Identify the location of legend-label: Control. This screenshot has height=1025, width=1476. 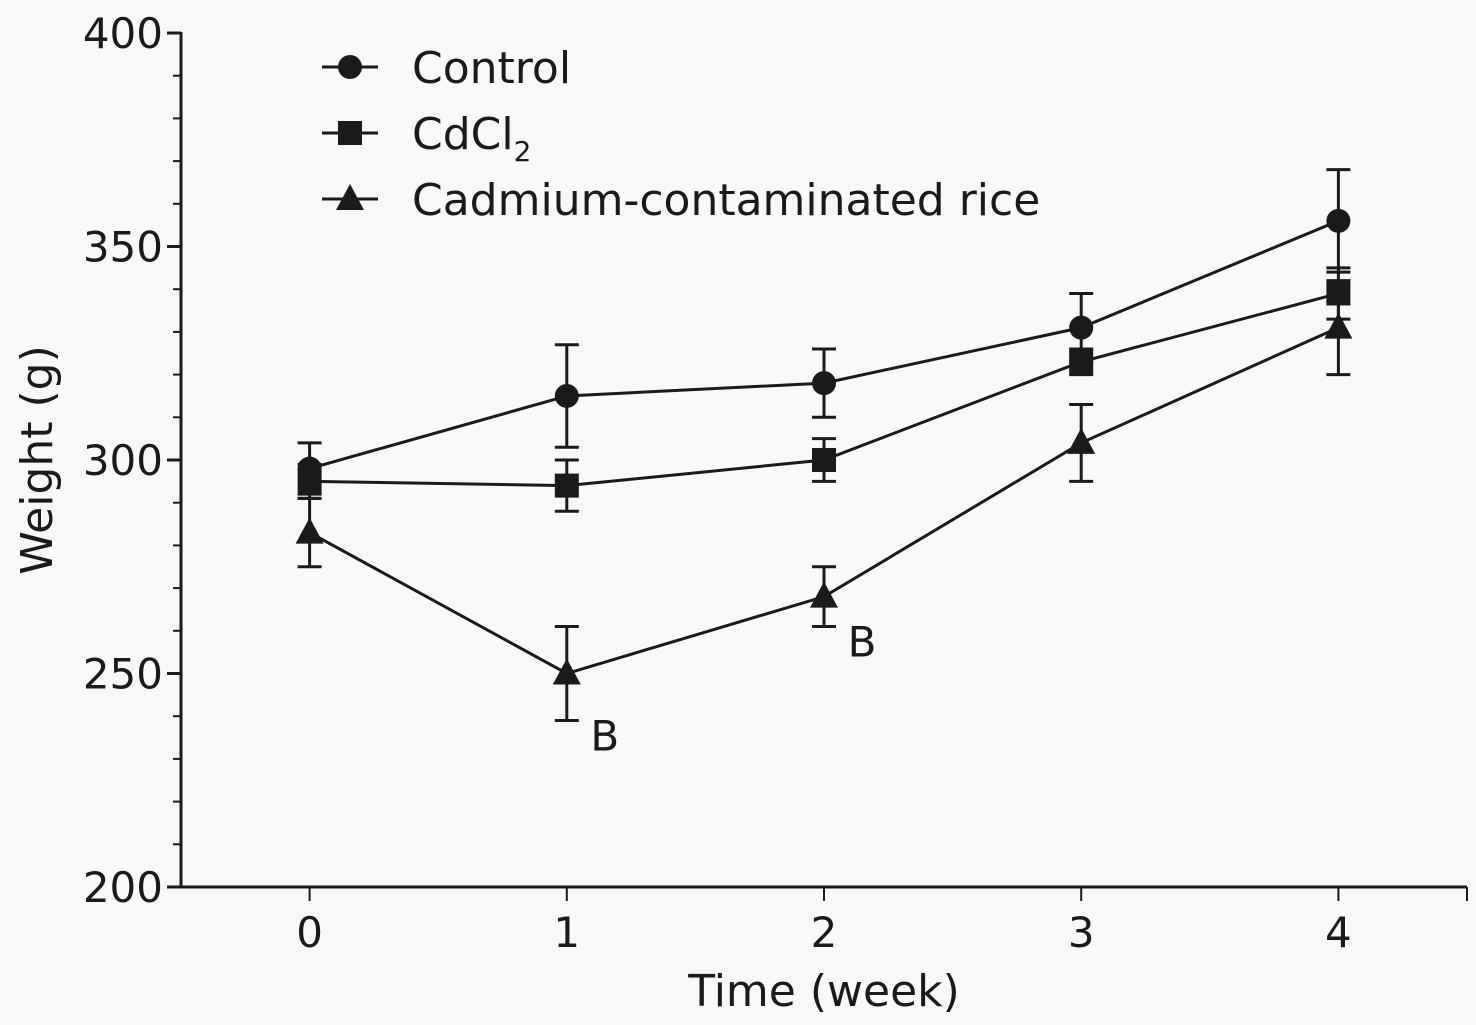
(491, 68).